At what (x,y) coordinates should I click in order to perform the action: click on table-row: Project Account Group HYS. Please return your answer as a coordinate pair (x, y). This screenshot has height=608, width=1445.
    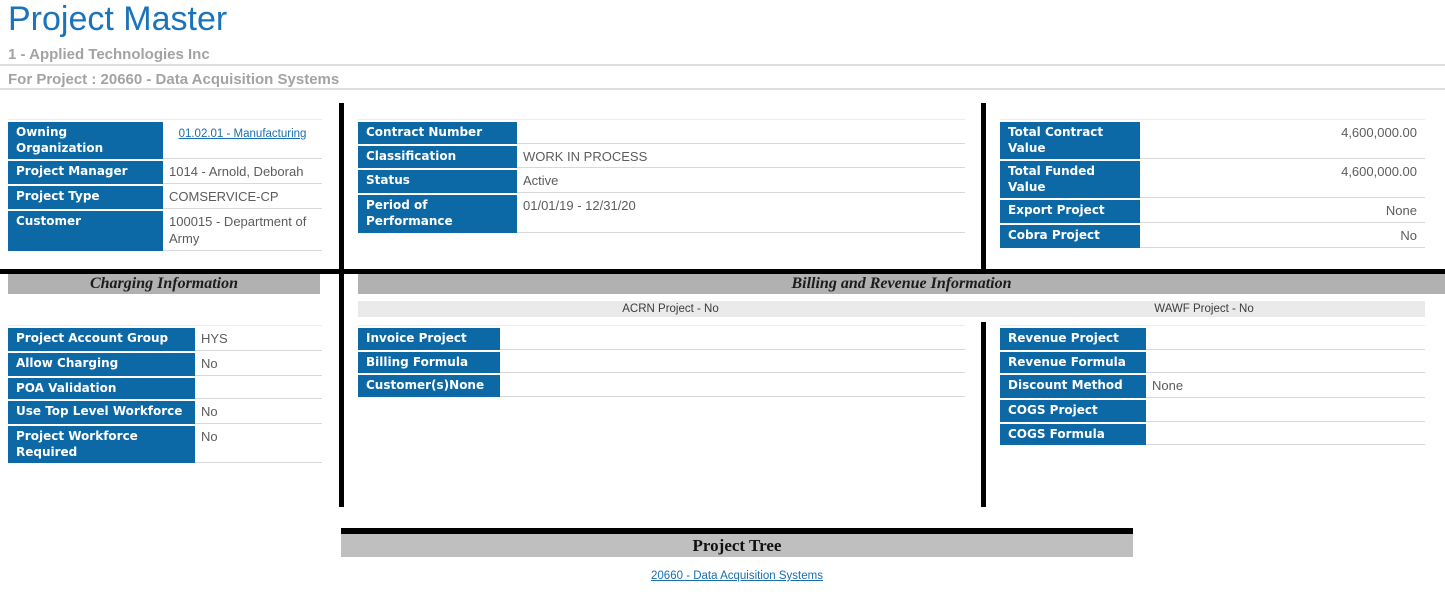
    Looking at the image, I should click on (165, 339).